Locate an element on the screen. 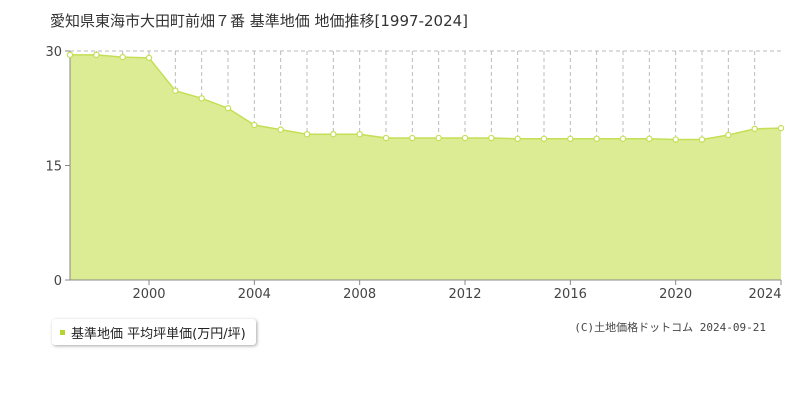 This screenshot has height=400, width=800. data-point-2006 is located at coordinates (307, 134).